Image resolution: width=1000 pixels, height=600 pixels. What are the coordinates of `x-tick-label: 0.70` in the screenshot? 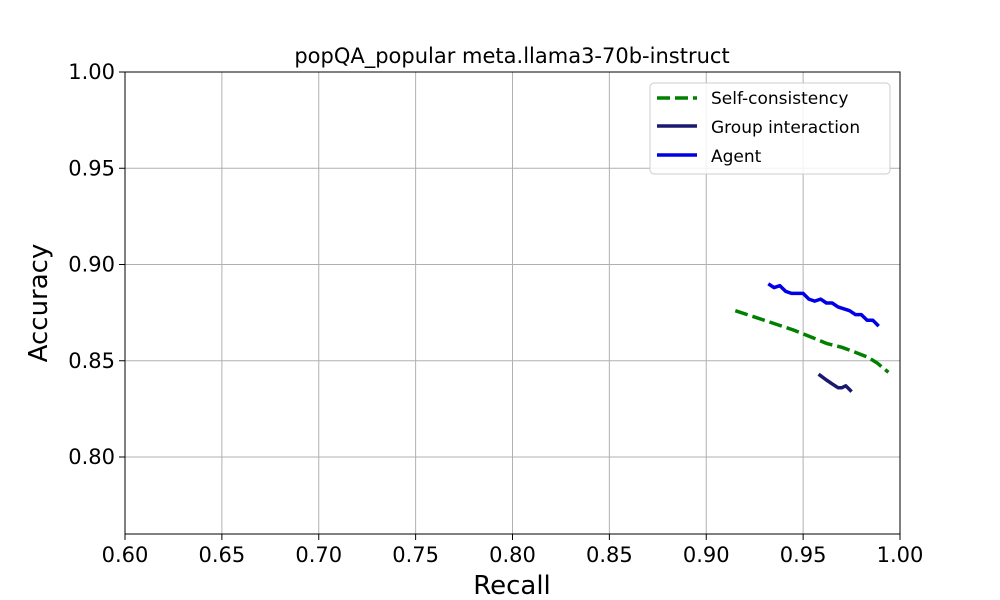 It's located at (318, 555).